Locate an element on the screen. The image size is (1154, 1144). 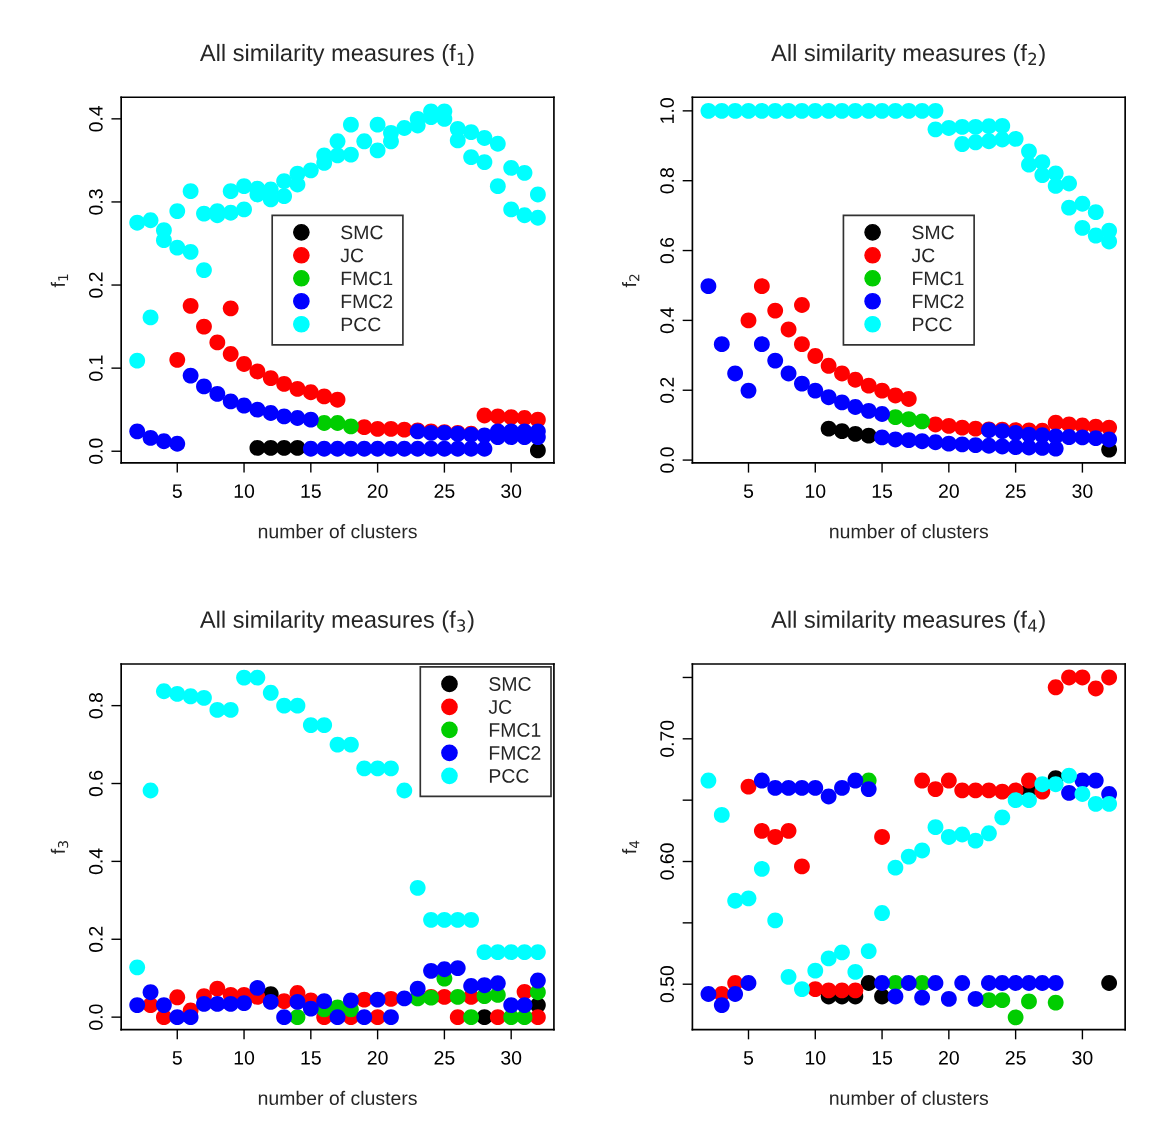
legend-label: JC is located at coordinates (352, 255).